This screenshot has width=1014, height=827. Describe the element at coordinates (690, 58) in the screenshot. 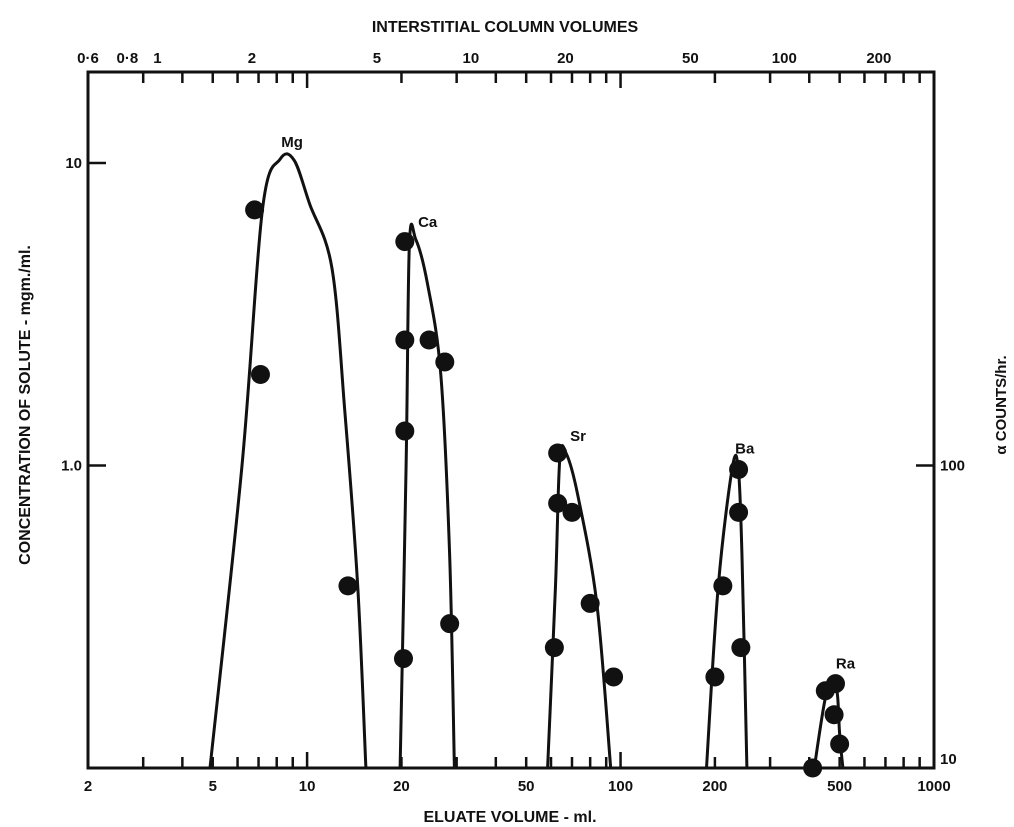

I see `top-tick-label: 50` at that location.